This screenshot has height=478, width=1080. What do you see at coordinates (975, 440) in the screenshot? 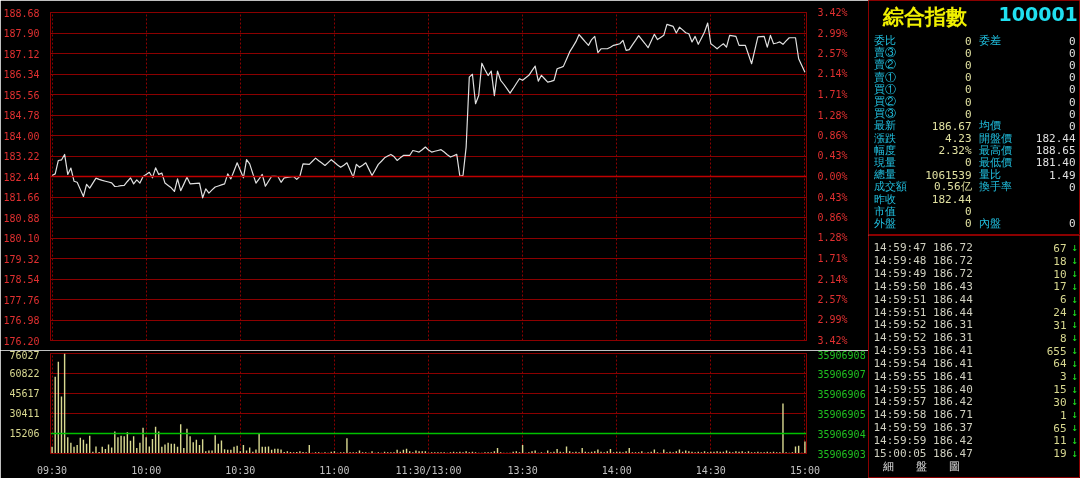
I see `text: 14:59:59 186.42 11 ↓` at bounding box center [975, 440].